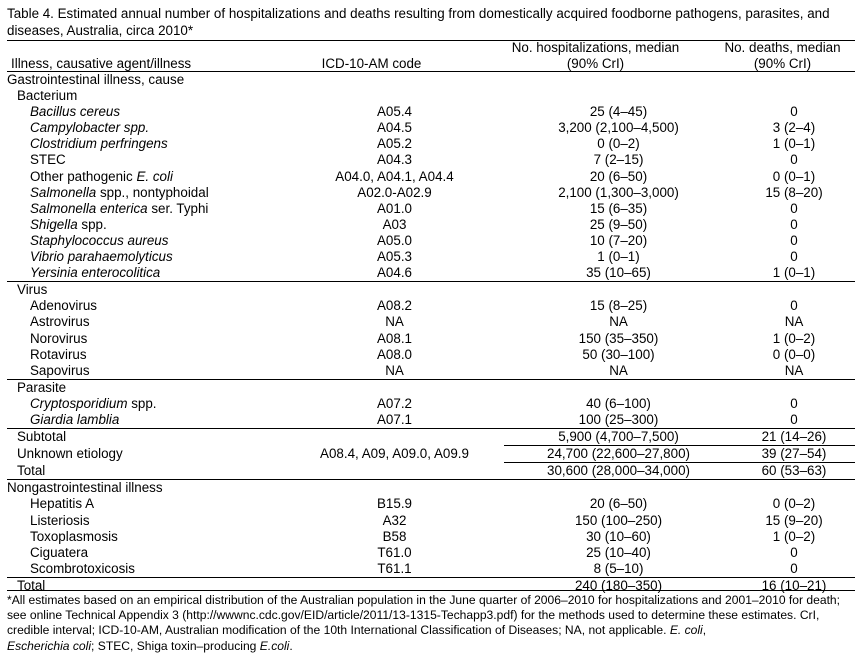 The width and height of the screenshot is (862, 657). I want to click on hospitalizations-cell: 25 (4–45), so click(618, 112).